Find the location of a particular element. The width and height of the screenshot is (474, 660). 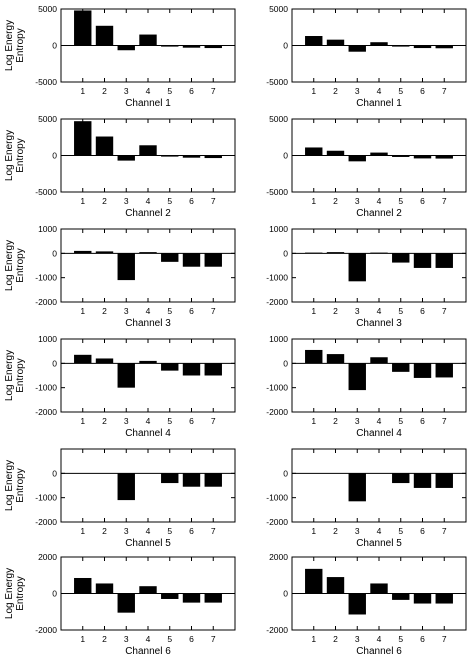

x-axis-label: Channel 6 is located at coordinates (379, 651).